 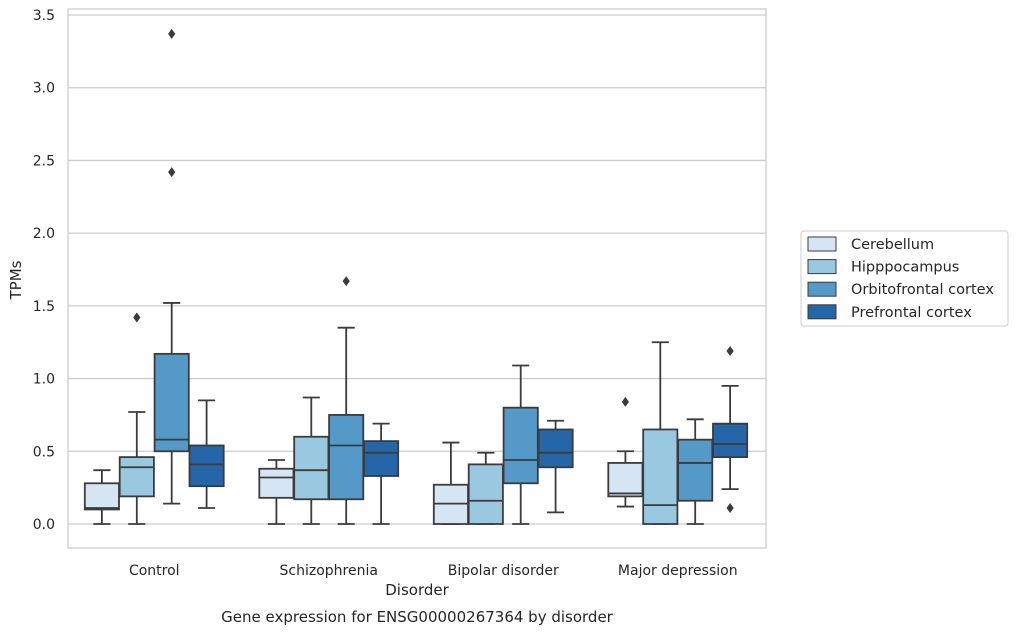 I want to click on y-tick-label: 3.5, so click(x=44, y=16).